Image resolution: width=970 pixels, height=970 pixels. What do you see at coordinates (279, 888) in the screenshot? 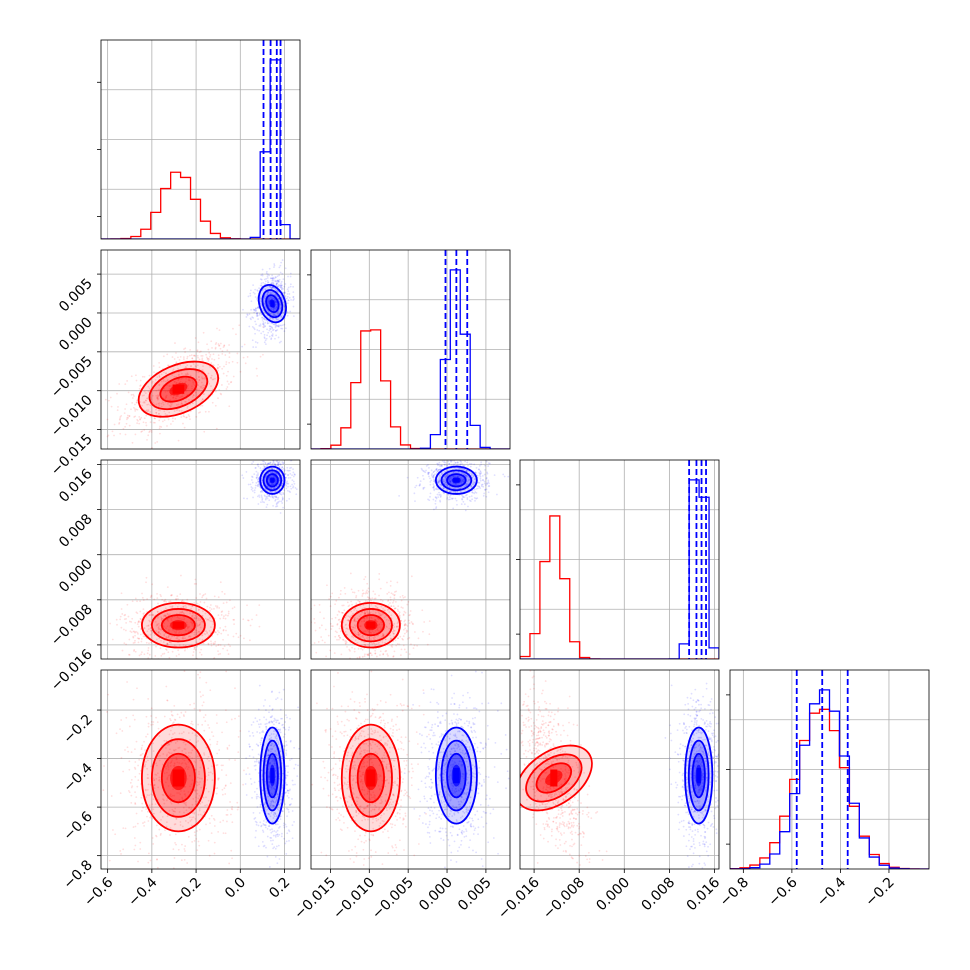
I see `x-tick-label: 0.2` at bounding box center [279, 888].